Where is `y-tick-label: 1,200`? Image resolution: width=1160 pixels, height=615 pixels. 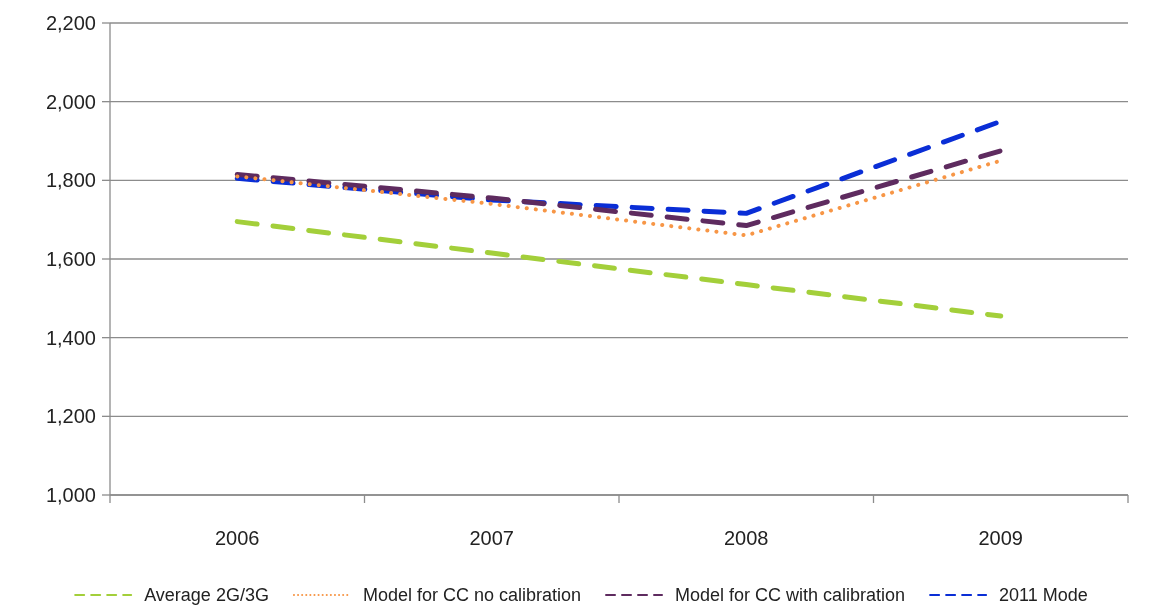
y-tick-label: 1,200 is located at coordinates (70, 416).